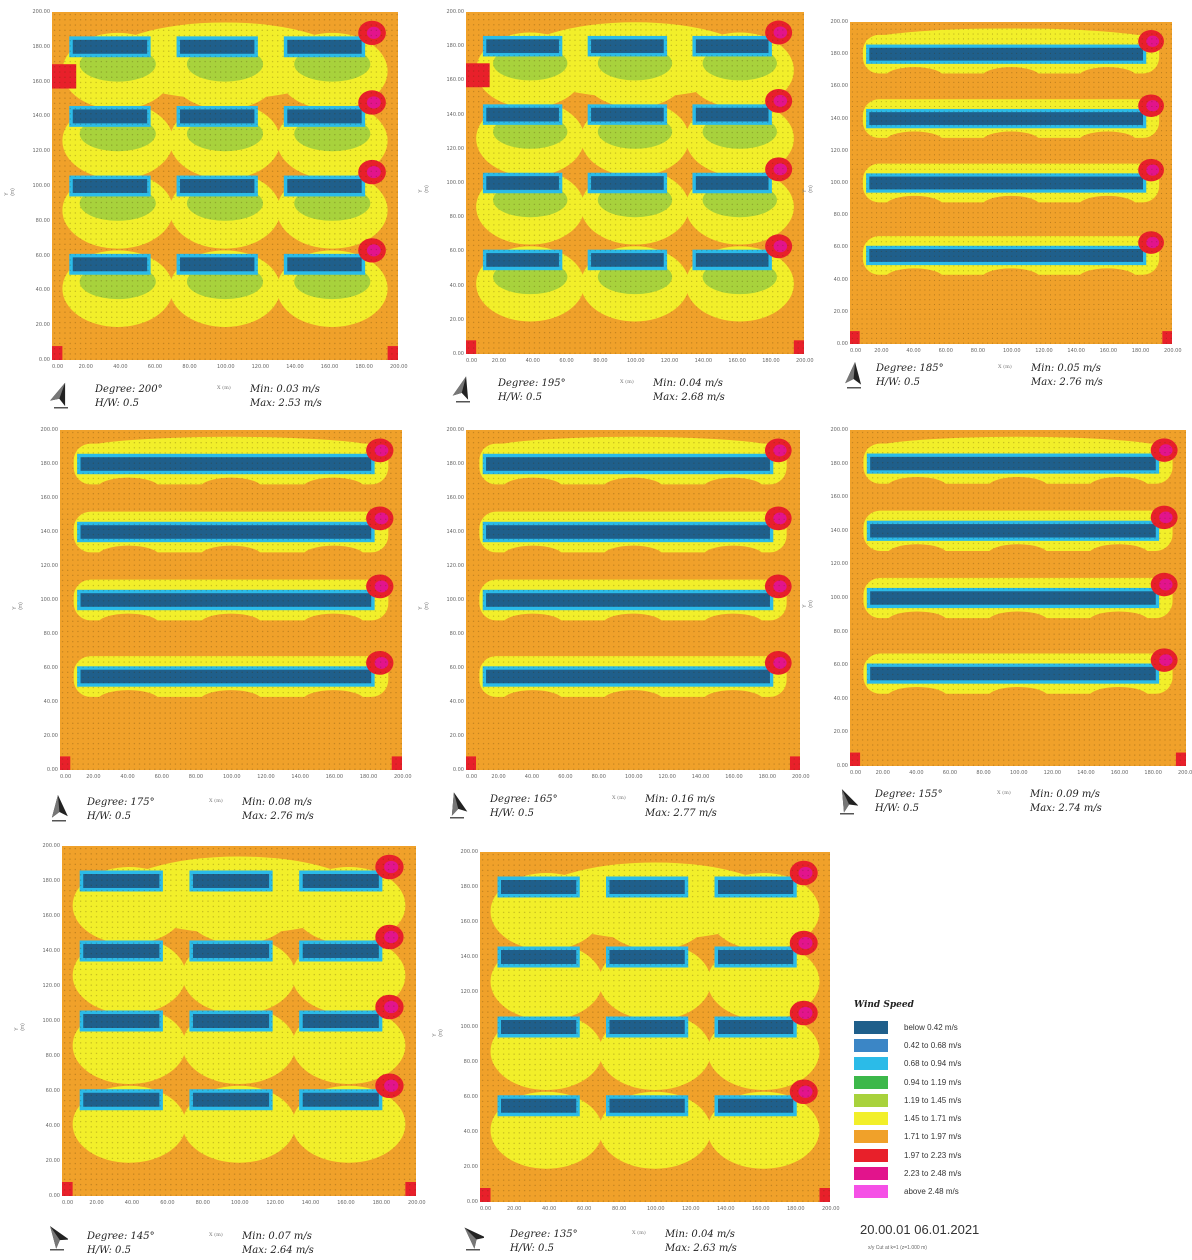  I want to click on min-speed-label: Min: 0.03 m/s, so click(285, 389).